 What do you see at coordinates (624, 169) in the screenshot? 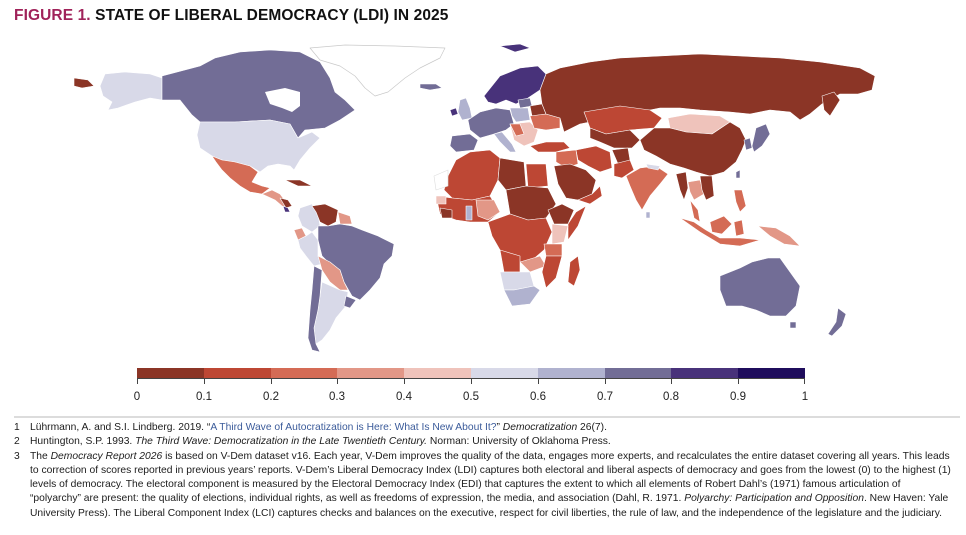
I see `region-pakistan` at bounding box center [624, 169].